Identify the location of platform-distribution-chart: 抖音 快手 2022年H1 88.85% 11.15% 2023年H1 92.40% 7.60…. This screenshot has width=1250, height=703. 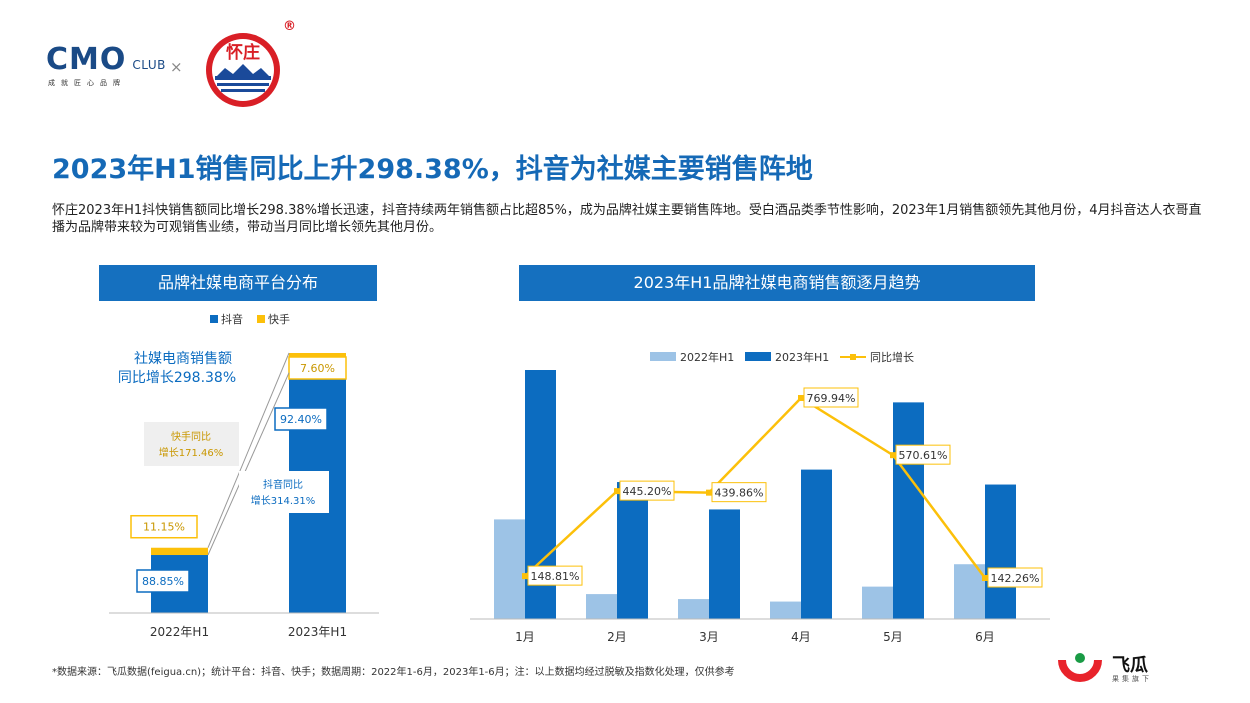
(244, 475).